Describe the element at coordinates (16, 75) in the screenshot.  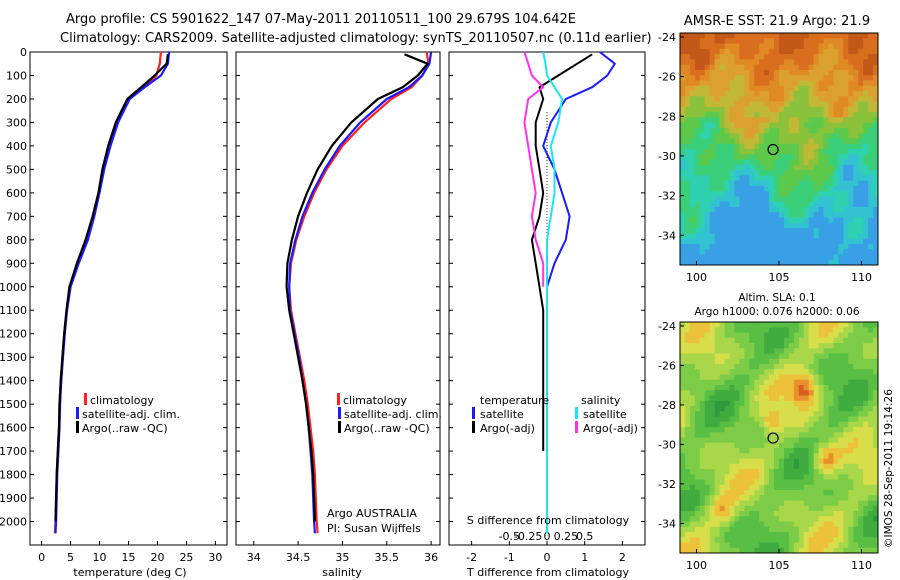
I see `y-tick-label: 100` at that location.